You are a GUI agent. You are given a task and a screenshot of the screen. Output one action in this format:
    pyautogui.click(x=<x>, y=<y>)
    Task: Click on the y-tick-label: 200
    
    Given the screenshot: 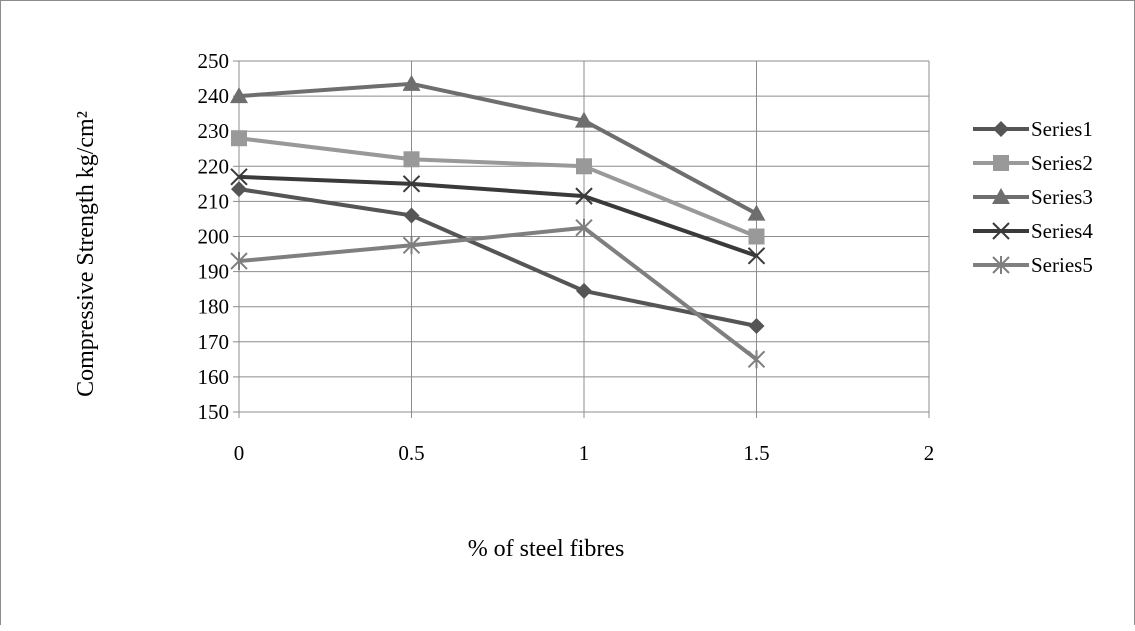 What is the action you would take?
    pyautogui.click(x=214, y=237)
    